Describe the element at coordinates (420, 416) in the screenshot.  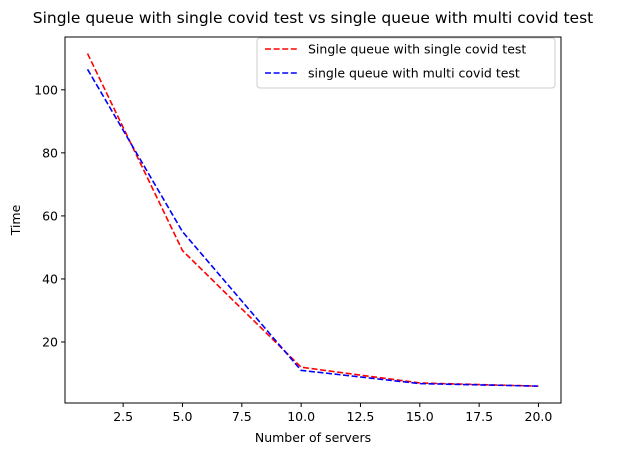
I see `x-tick-label: 15.0` at that location.